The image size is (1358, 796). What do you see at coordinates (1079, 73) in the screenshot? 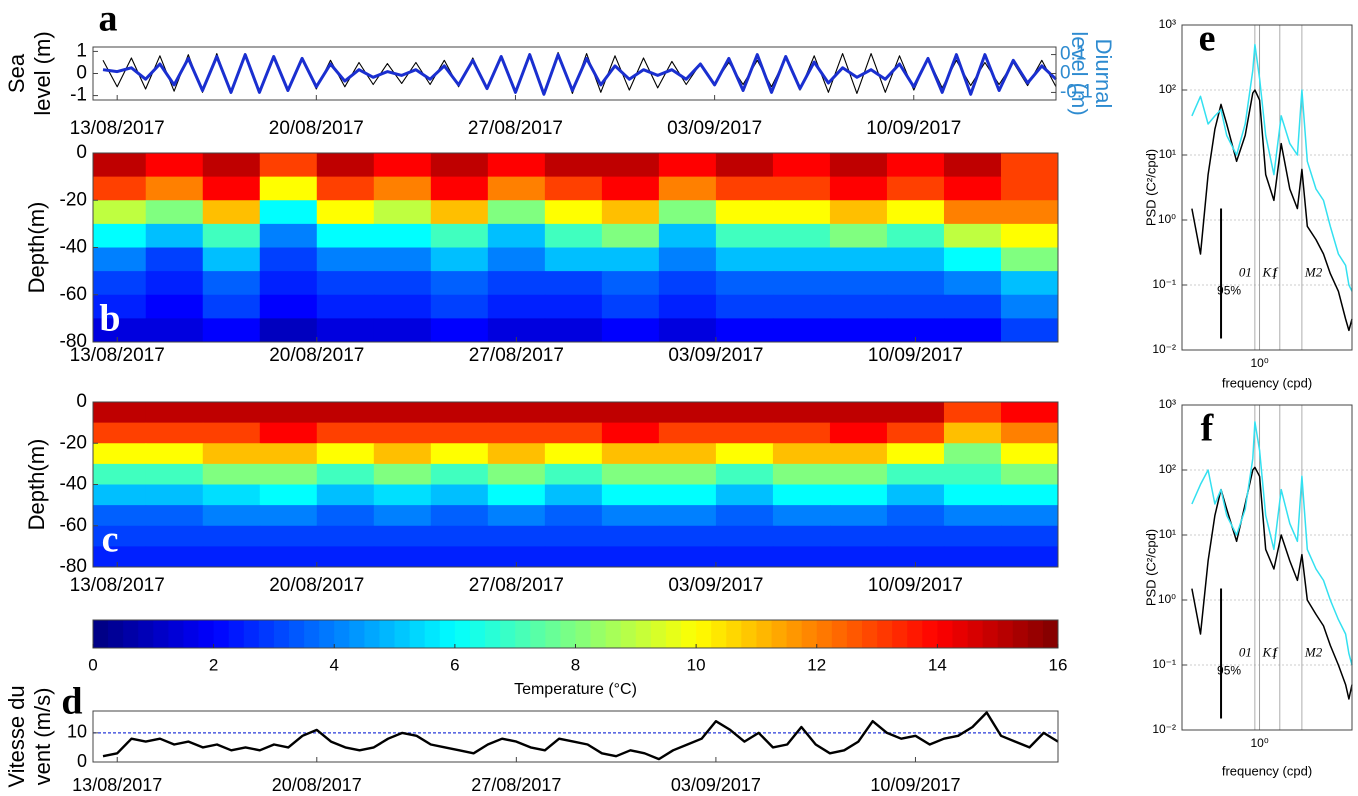
I see `axis-label: level (m)` at bounding box center [1079, 73].